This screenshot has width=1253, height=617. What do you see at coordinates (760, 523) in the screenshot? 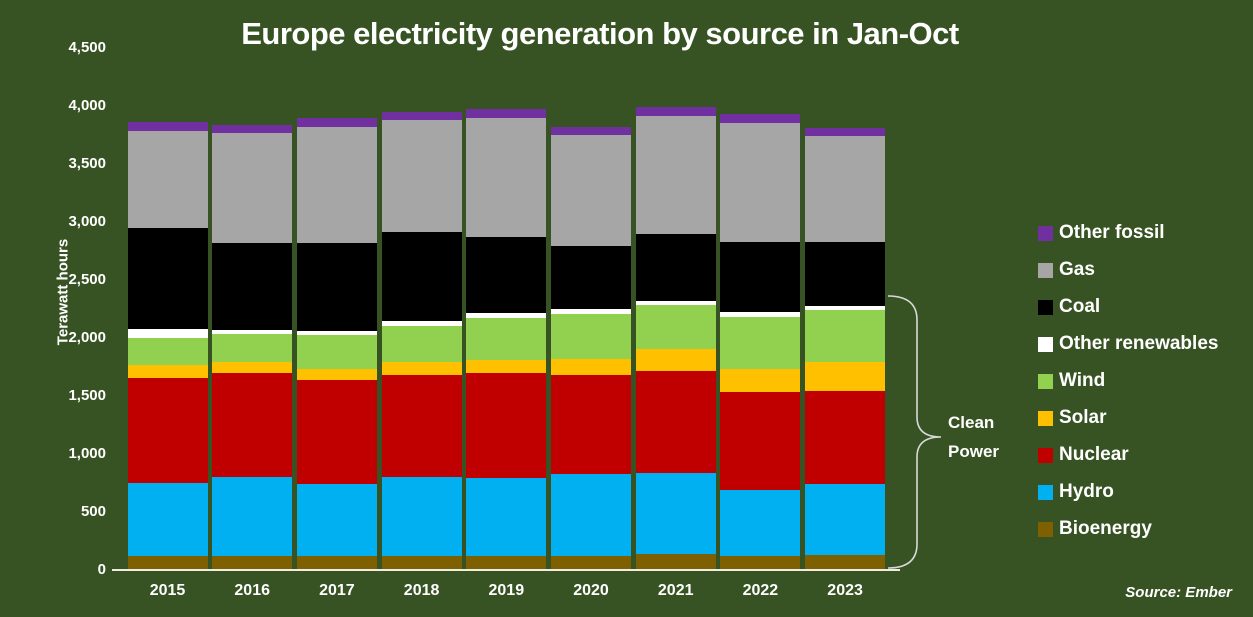
I see `bar-segment-2022-hydro` at bounding box center [760, 523].